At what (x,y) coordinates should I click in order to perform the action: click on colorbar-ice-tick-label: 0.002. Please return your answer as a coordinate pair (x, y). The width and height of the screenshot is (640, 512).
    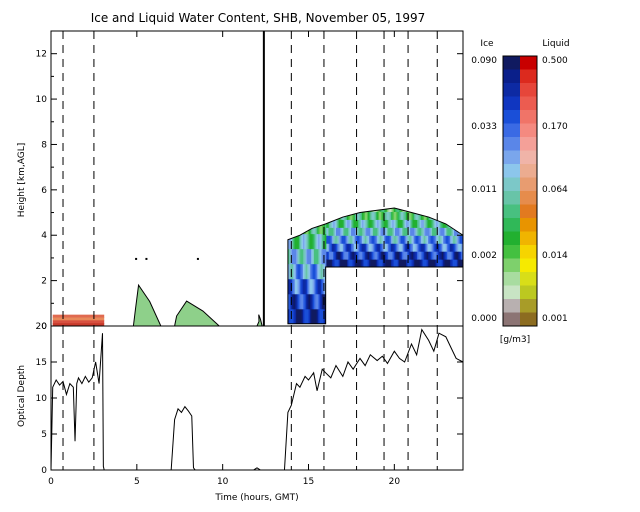
    Looking at the image, I should click on (484, 256).